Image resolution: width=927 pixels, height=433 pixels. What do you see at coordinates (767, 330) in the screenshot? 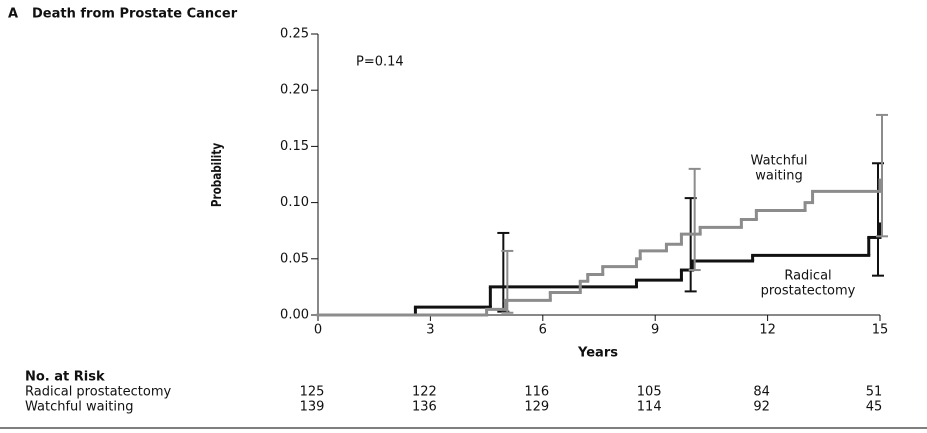
I see `x-tick-label: 12` at bounding box center [767, 330].